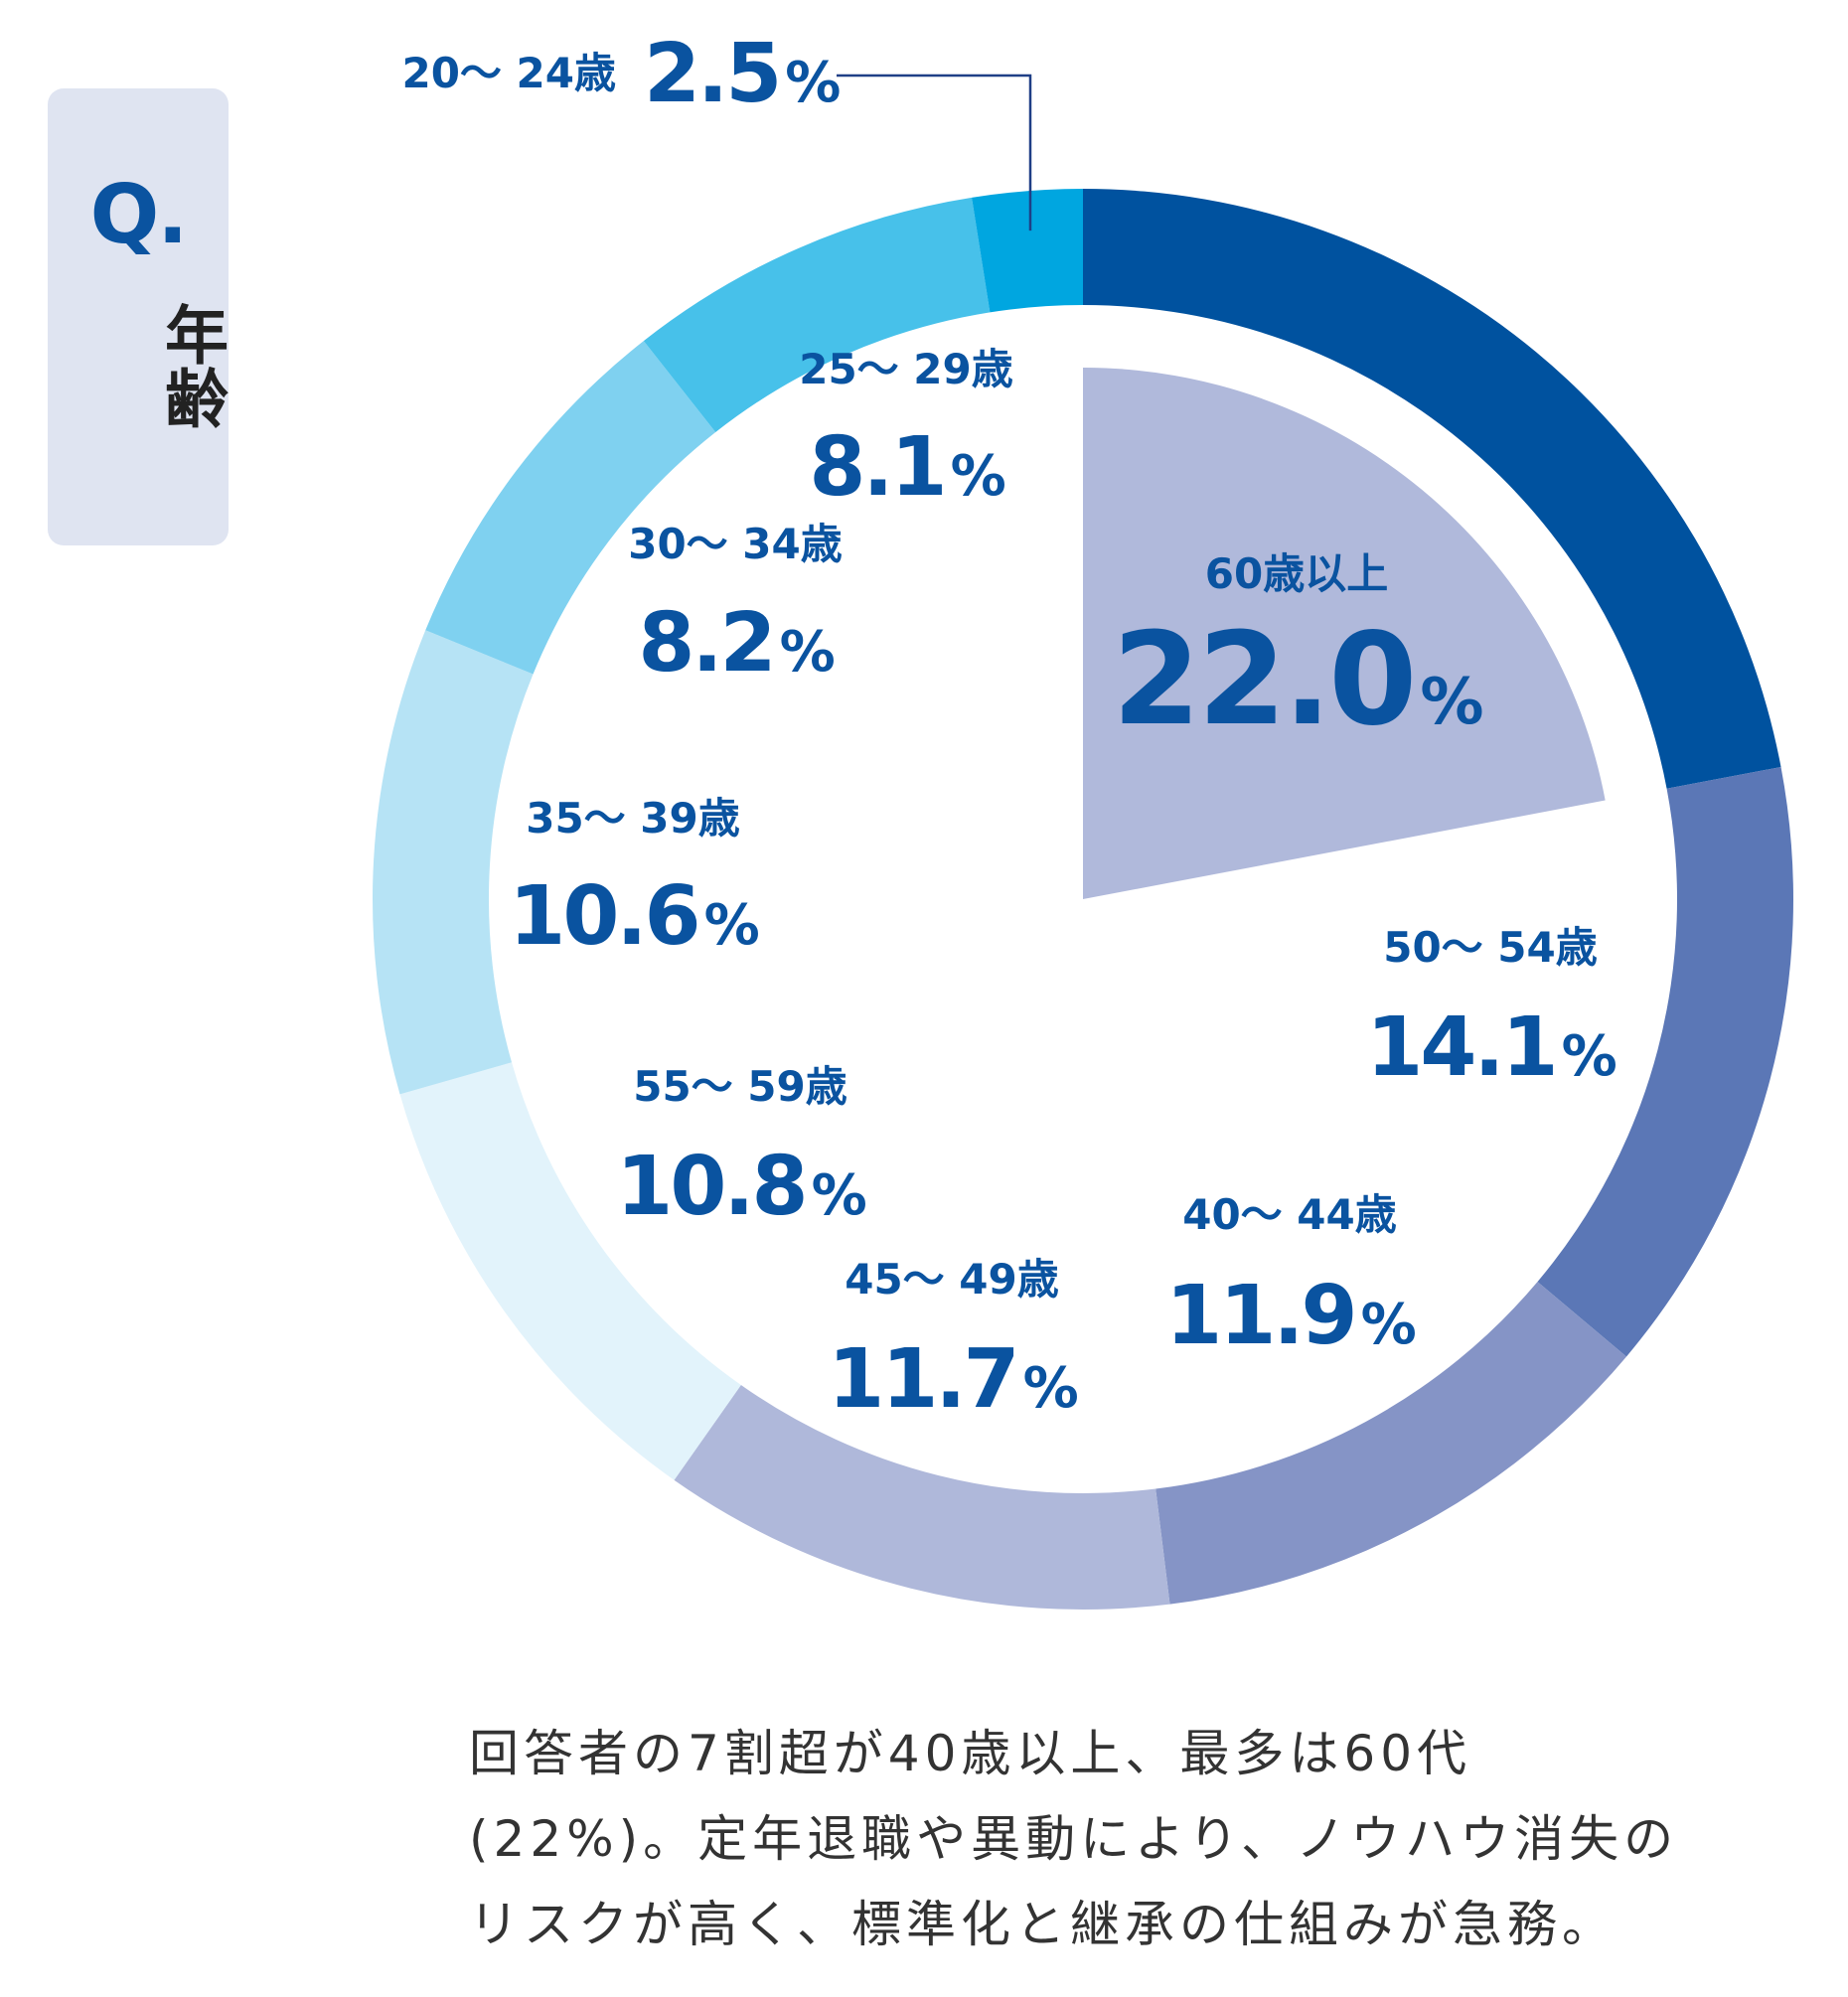  Describe the element at coordinates (509, 73) in the screenshot. I see `slice-category-label: 20～ 24歳` at that location.